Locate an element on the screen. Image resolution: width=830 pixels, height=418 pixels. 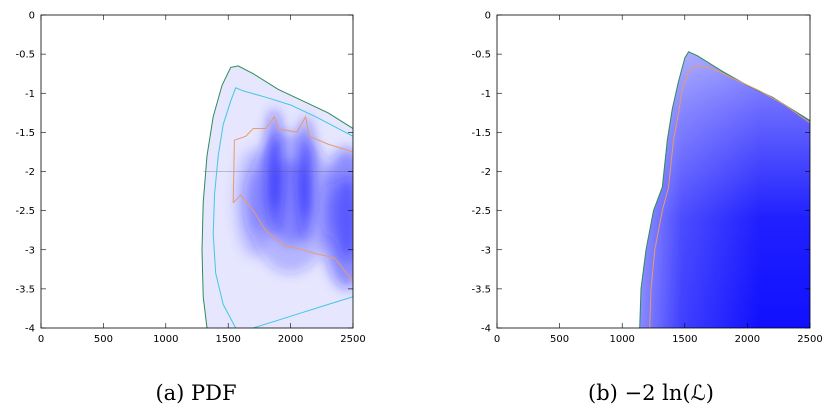
pdf-contours is located at coordinates (277, 196).